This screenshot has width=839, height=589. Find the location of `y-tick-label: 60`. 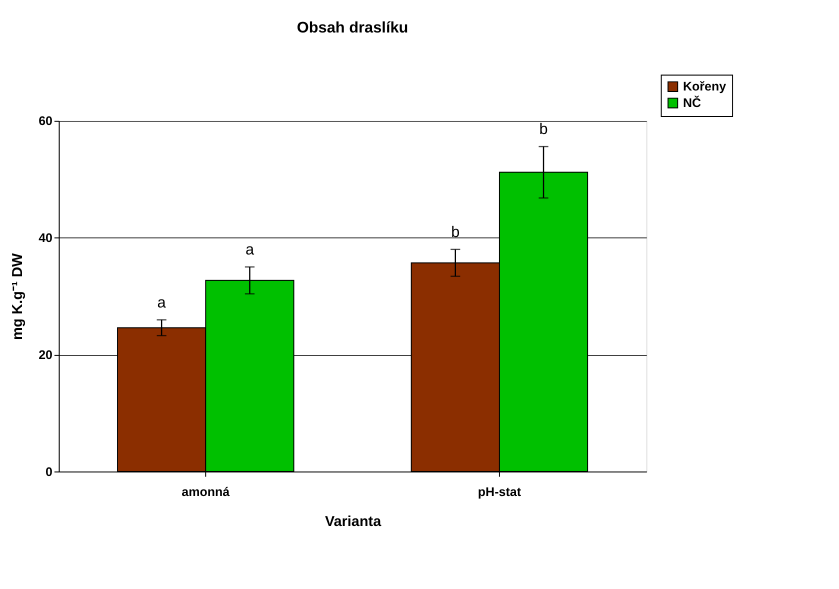

y-tick-label: 60 is located at coordinates (45, 121).